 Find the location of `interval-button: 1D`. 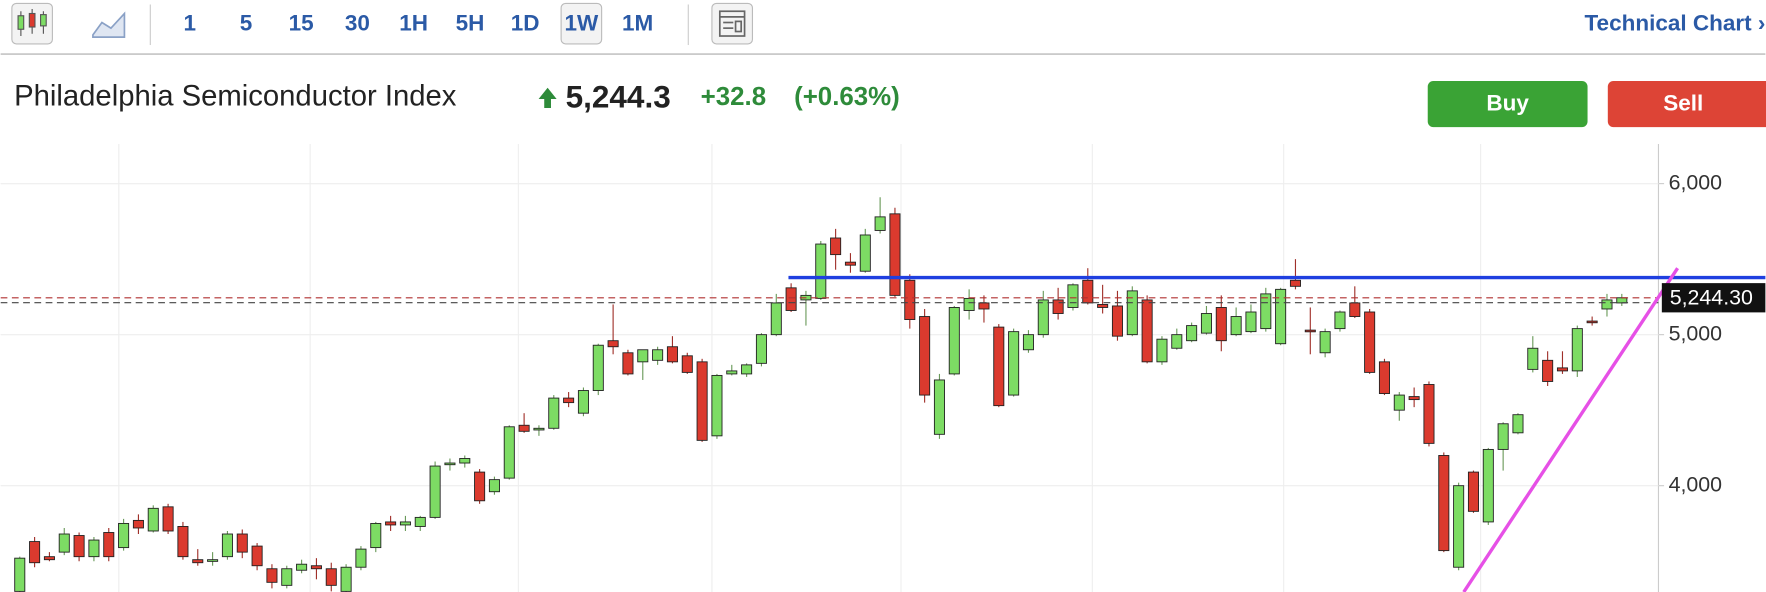

interval-button: 1D is located at coordinates (525, 23).